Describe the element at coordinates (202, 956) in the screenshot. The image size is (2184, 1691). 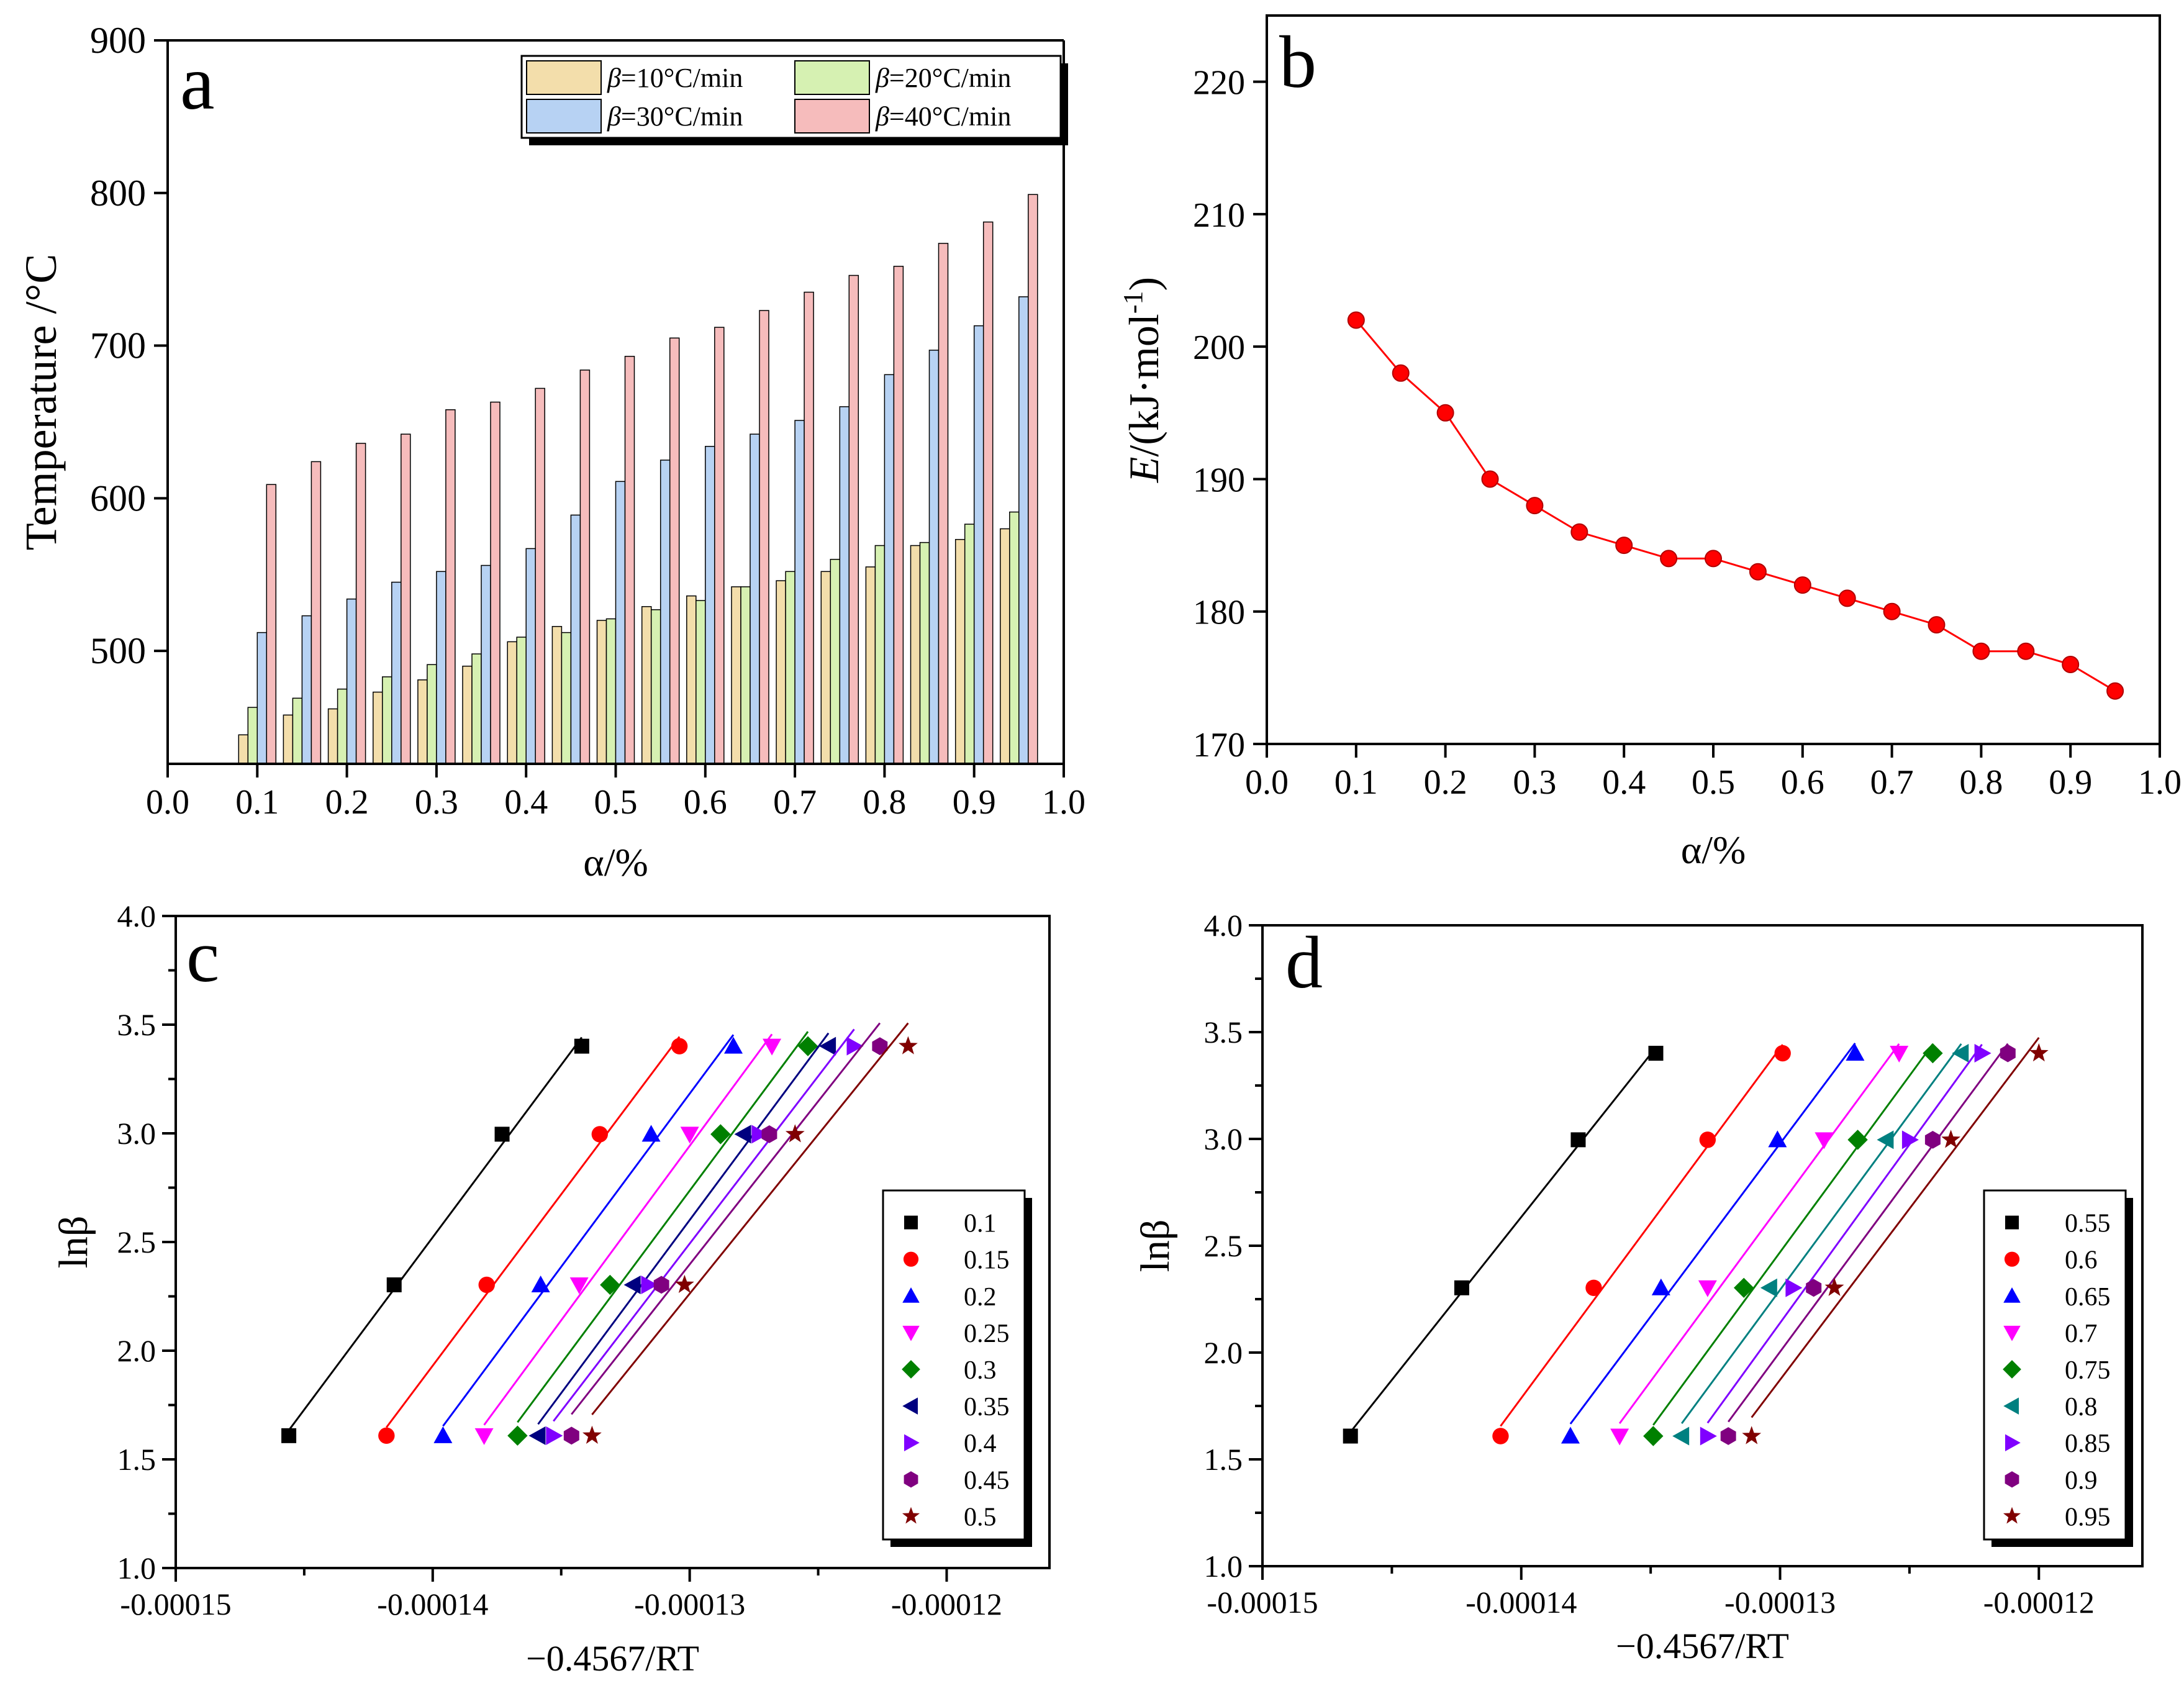
I see `panel-label: c` at that location.